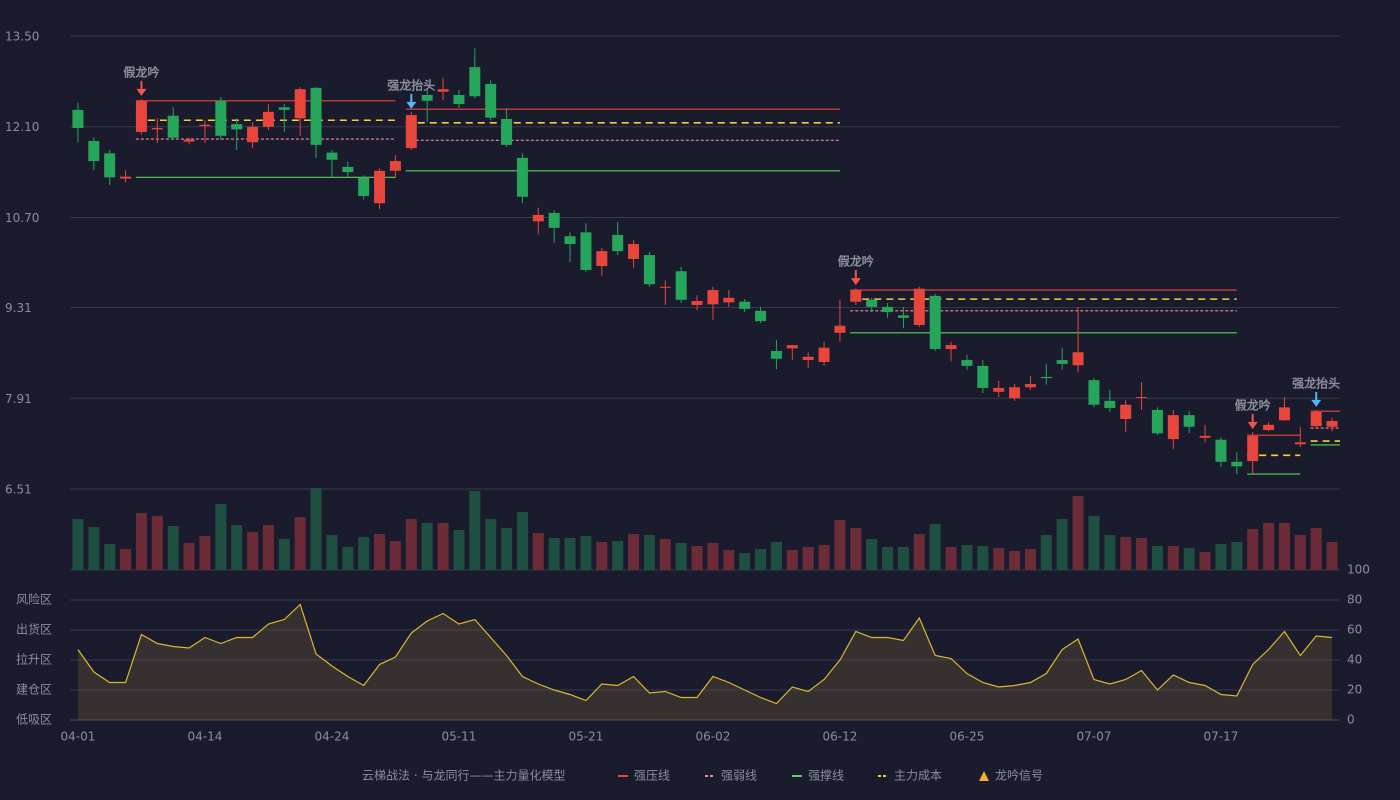 The height and width of the screenshot is (800, 1400). Describe the element at coordinates (18, 308) in the screenshot. I see `y-tick-label: 9.31` at that location.